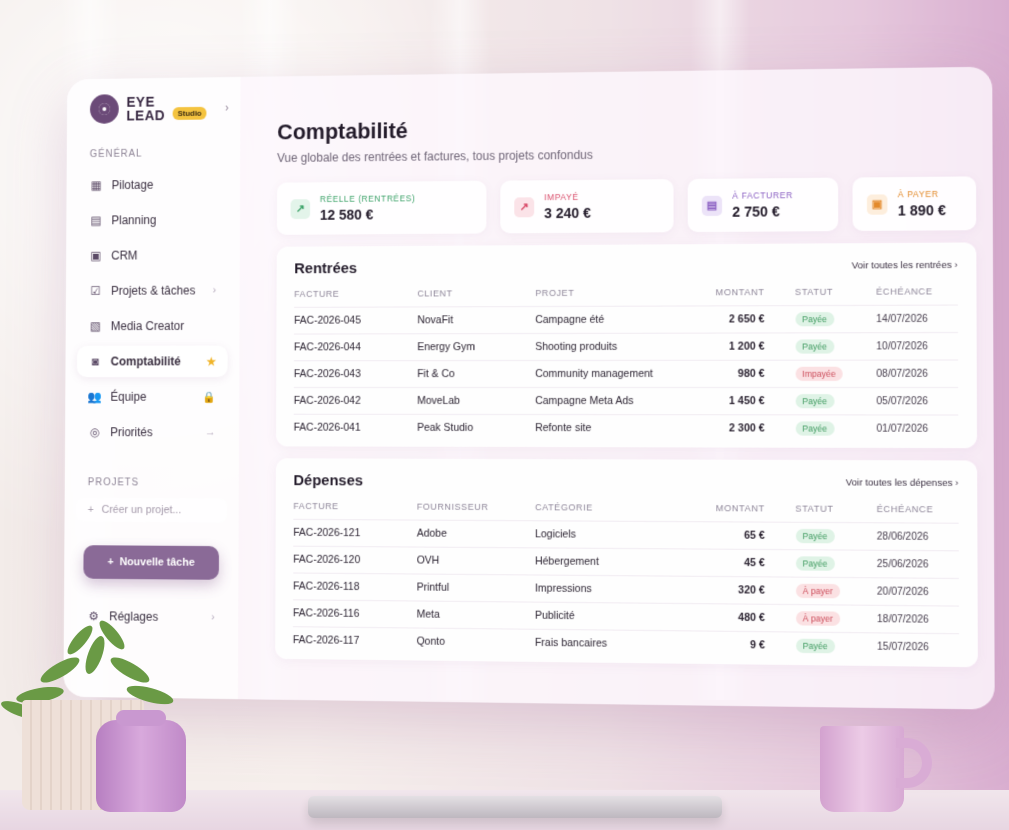 This screenshot has height=830, width=1009. What do you see at coordinates (95, 432) in the screenshot?
I see `priority-icon: ◎` at bounding box center [95, 432].